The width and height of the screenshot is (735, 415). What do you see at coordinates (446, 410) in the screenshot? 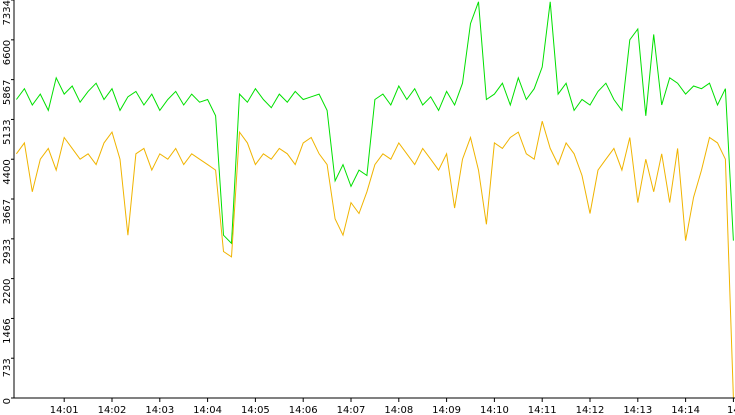
I see `x-tick-label: 14:09` at bounding box center [446, 410].